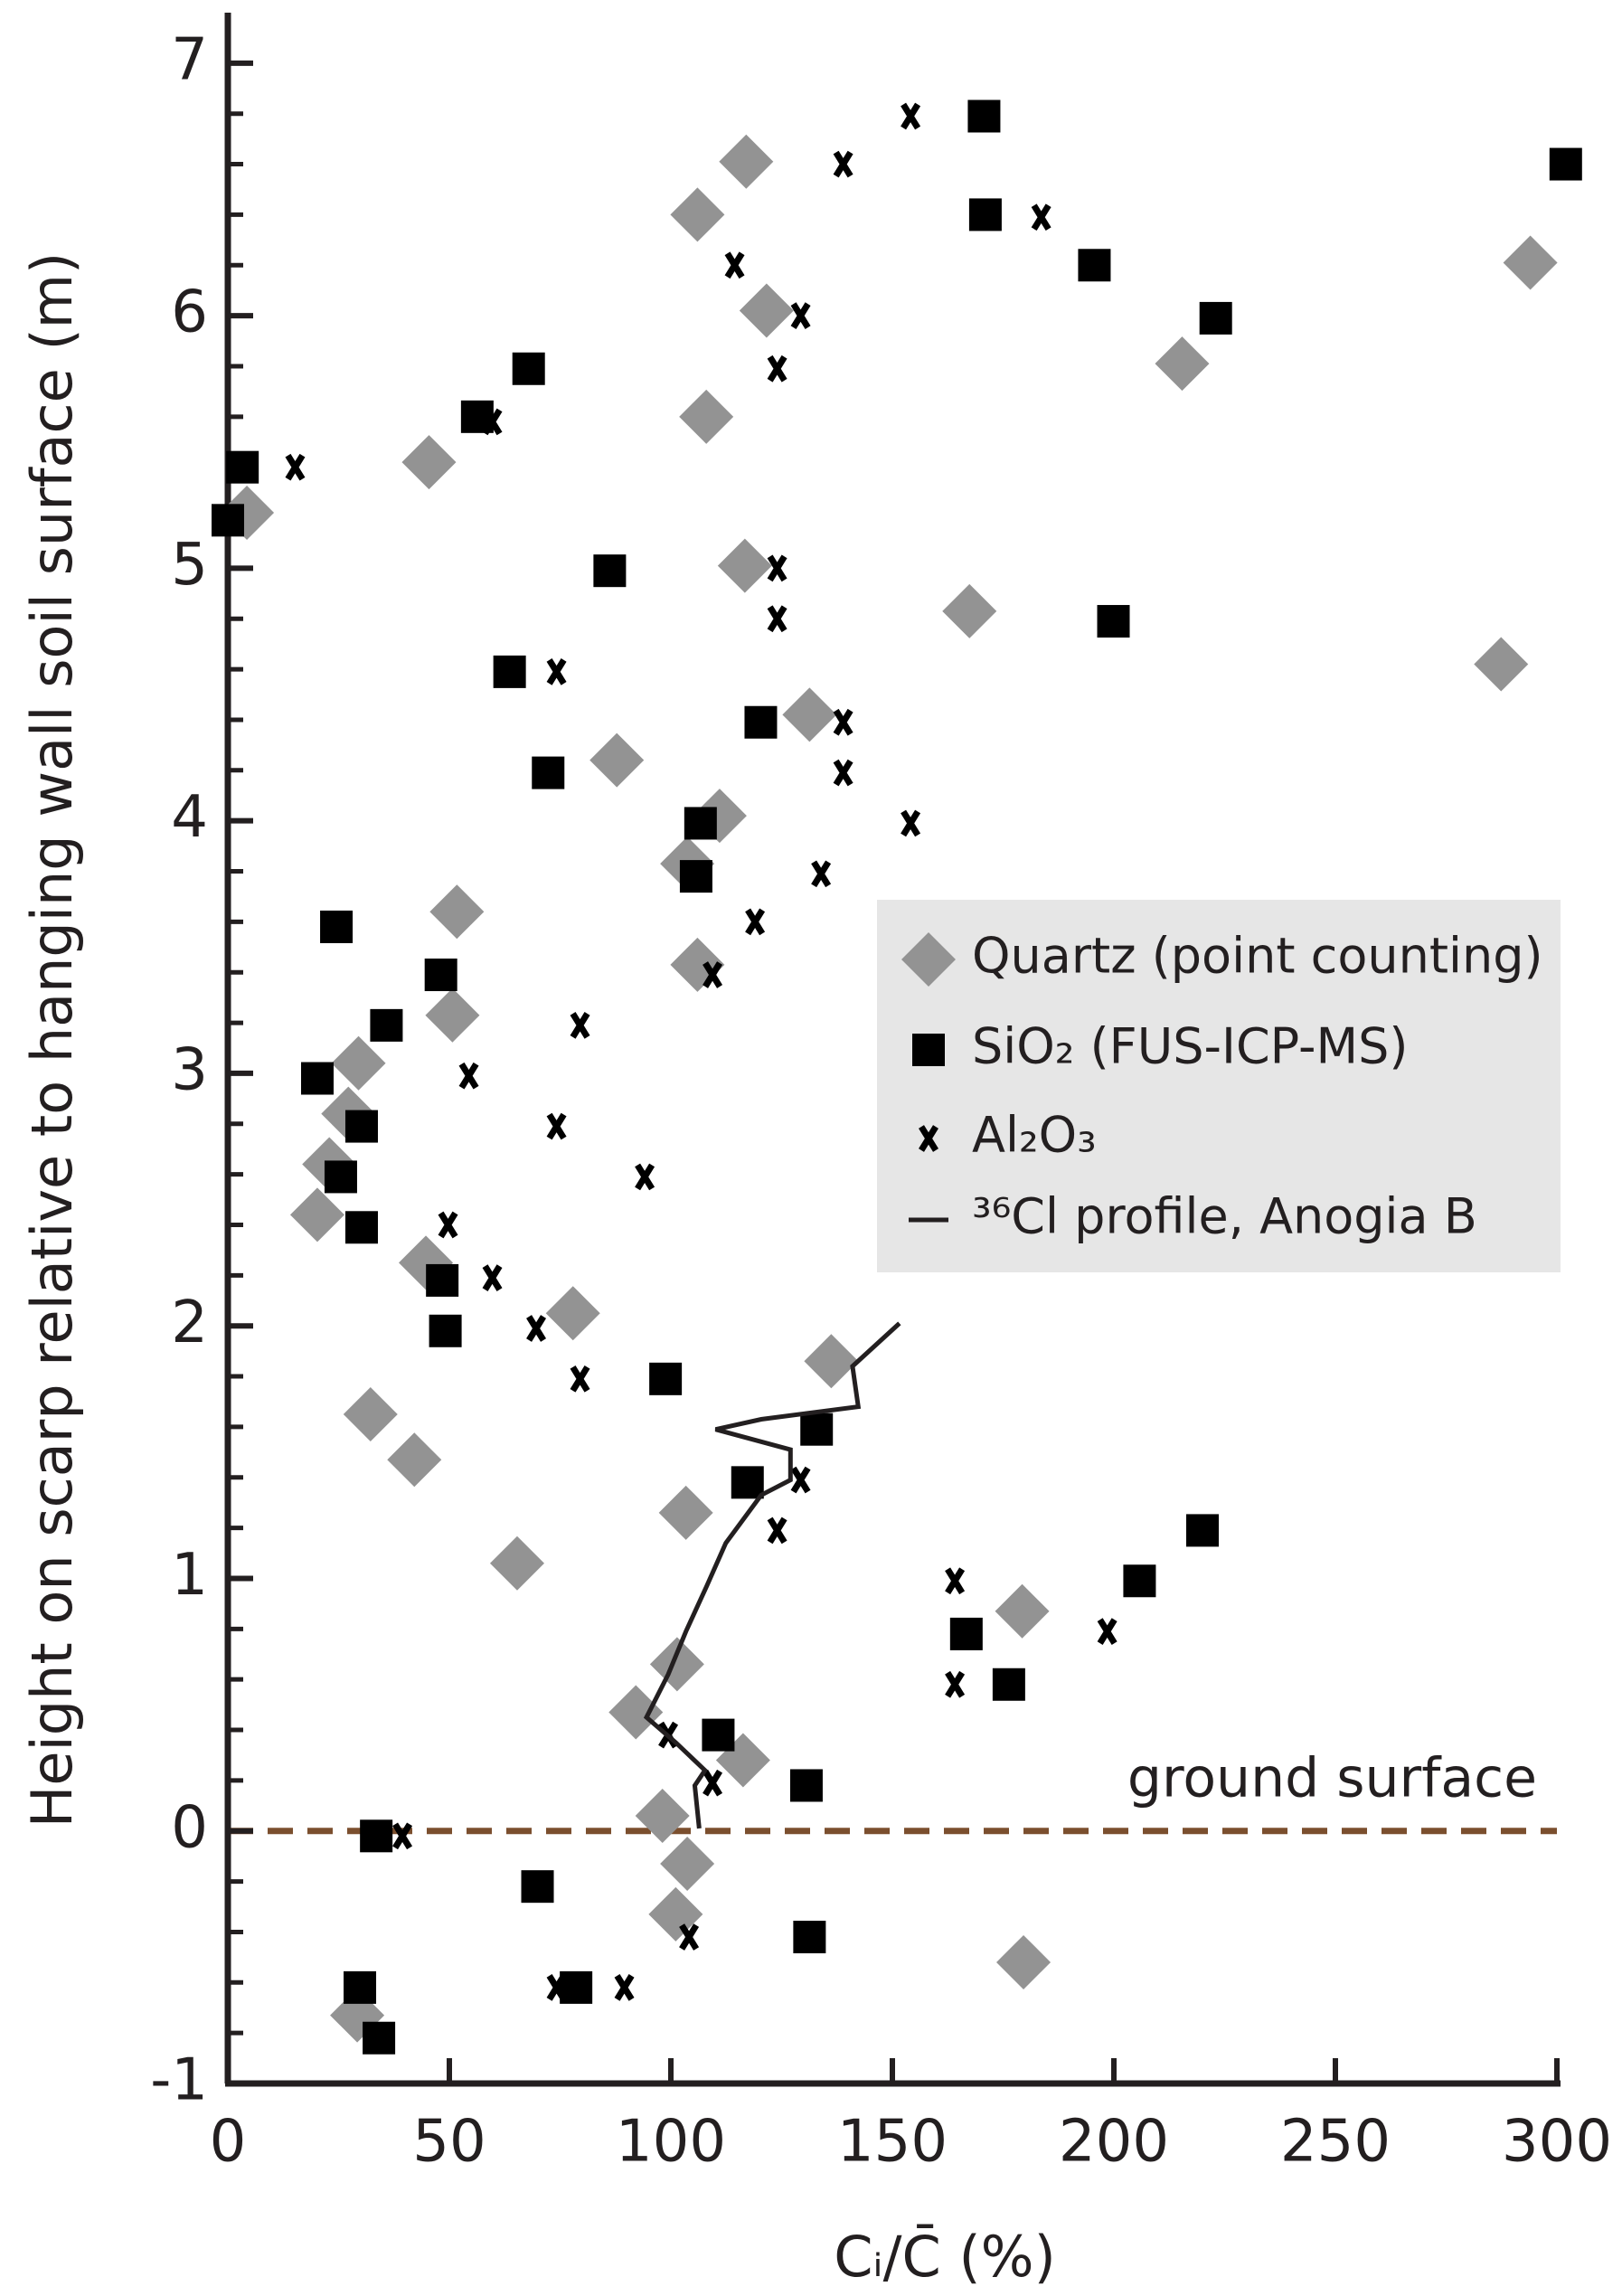  I want to click on legend-label: Al₂O₃, so click(1034, 1135).